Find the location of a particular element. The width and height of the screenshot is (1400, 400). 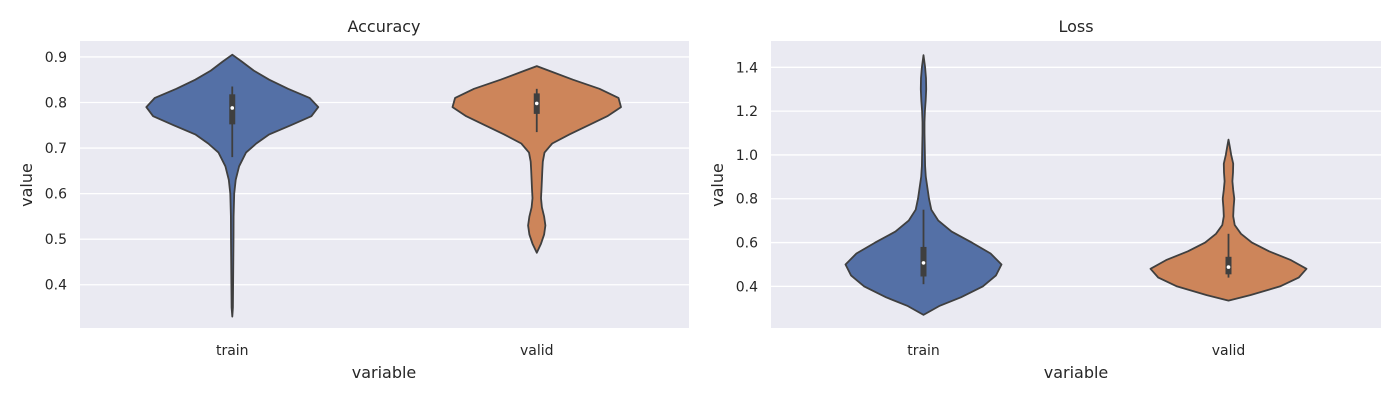

y-tick-labels-loss: 0.4 0.6 0.8 1.0 1.2 1.4 is located at coordinates (747, 177).